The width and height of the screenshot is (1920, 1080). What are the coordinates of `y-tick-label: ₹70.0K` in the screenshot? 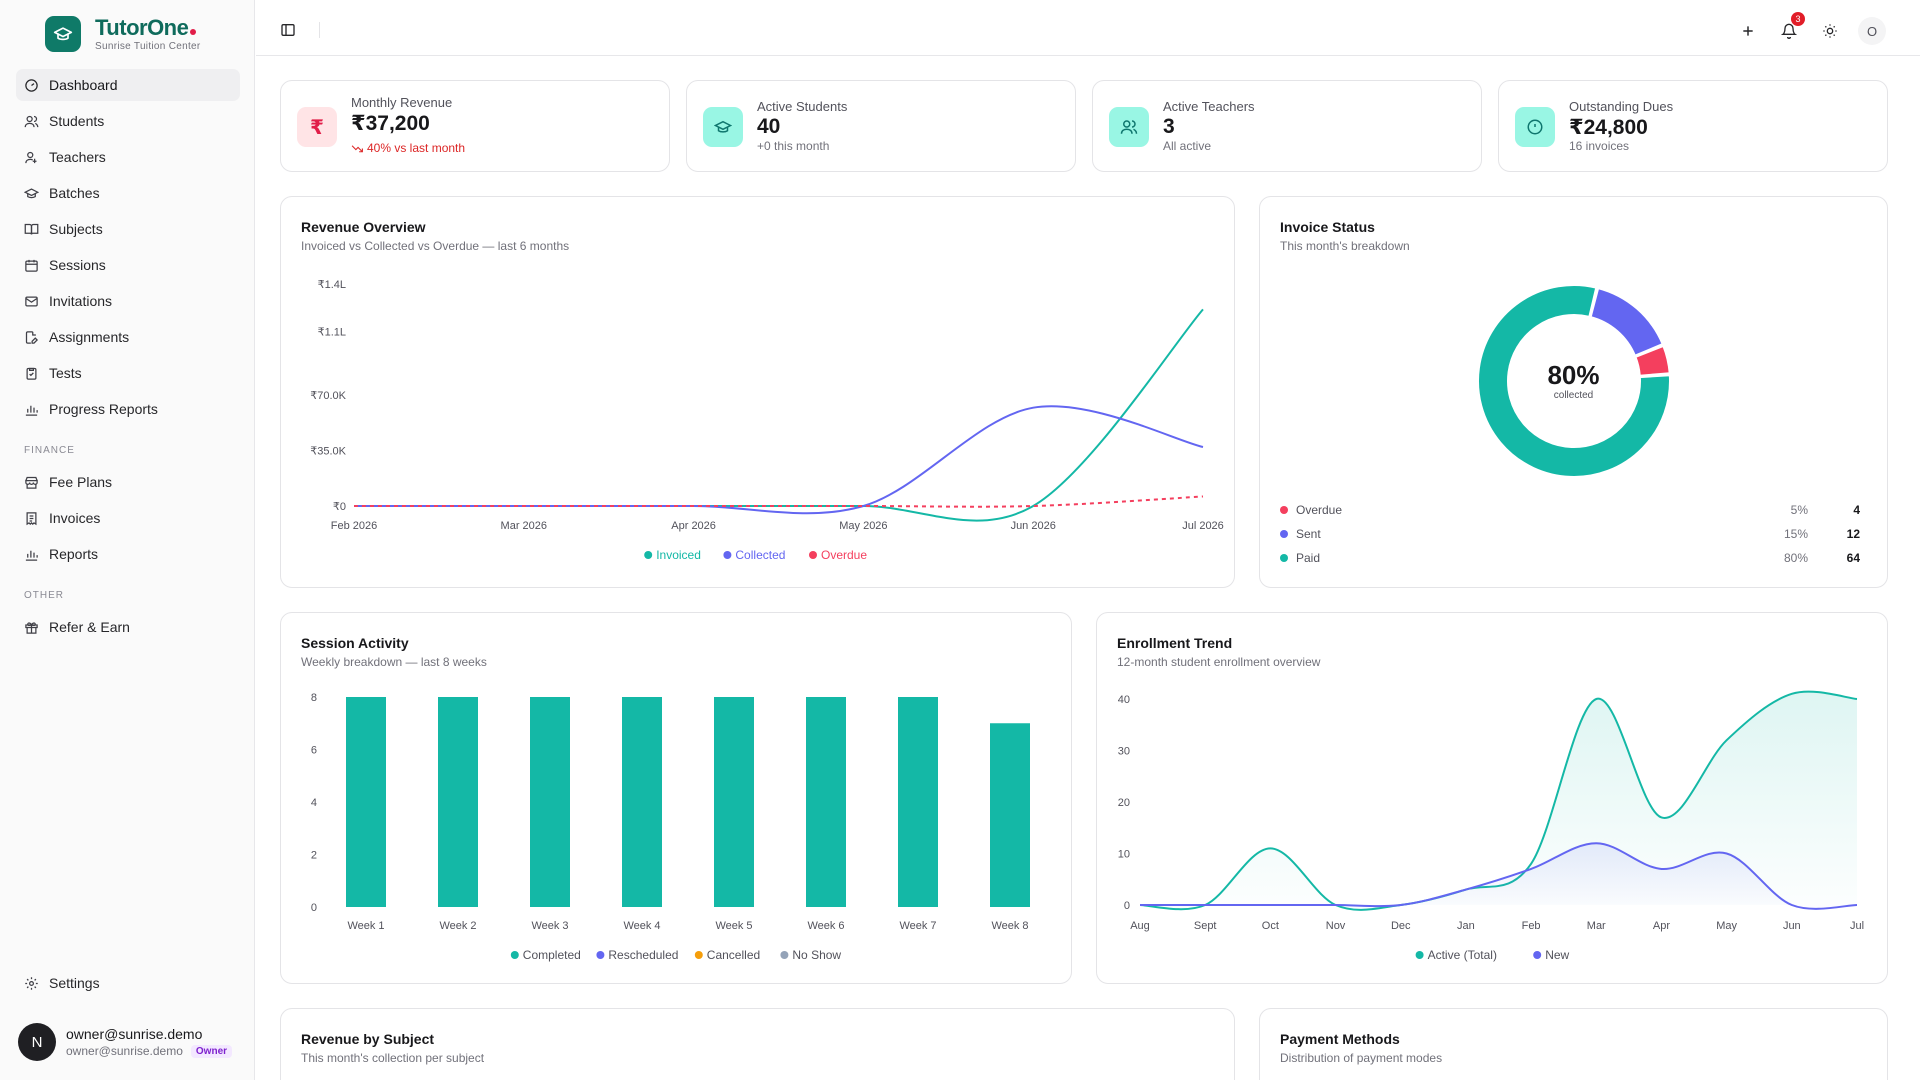 It's located at (328, 396).